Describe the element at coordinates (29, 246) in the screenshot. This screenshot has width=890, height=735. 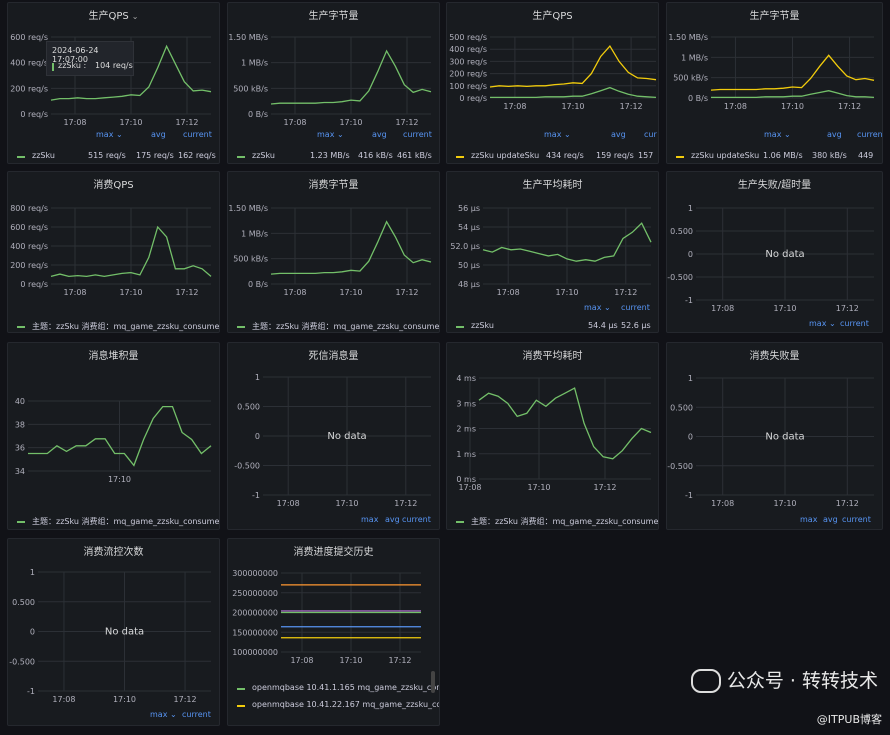
I see `y-tick-label: 400 req/s` at that location.